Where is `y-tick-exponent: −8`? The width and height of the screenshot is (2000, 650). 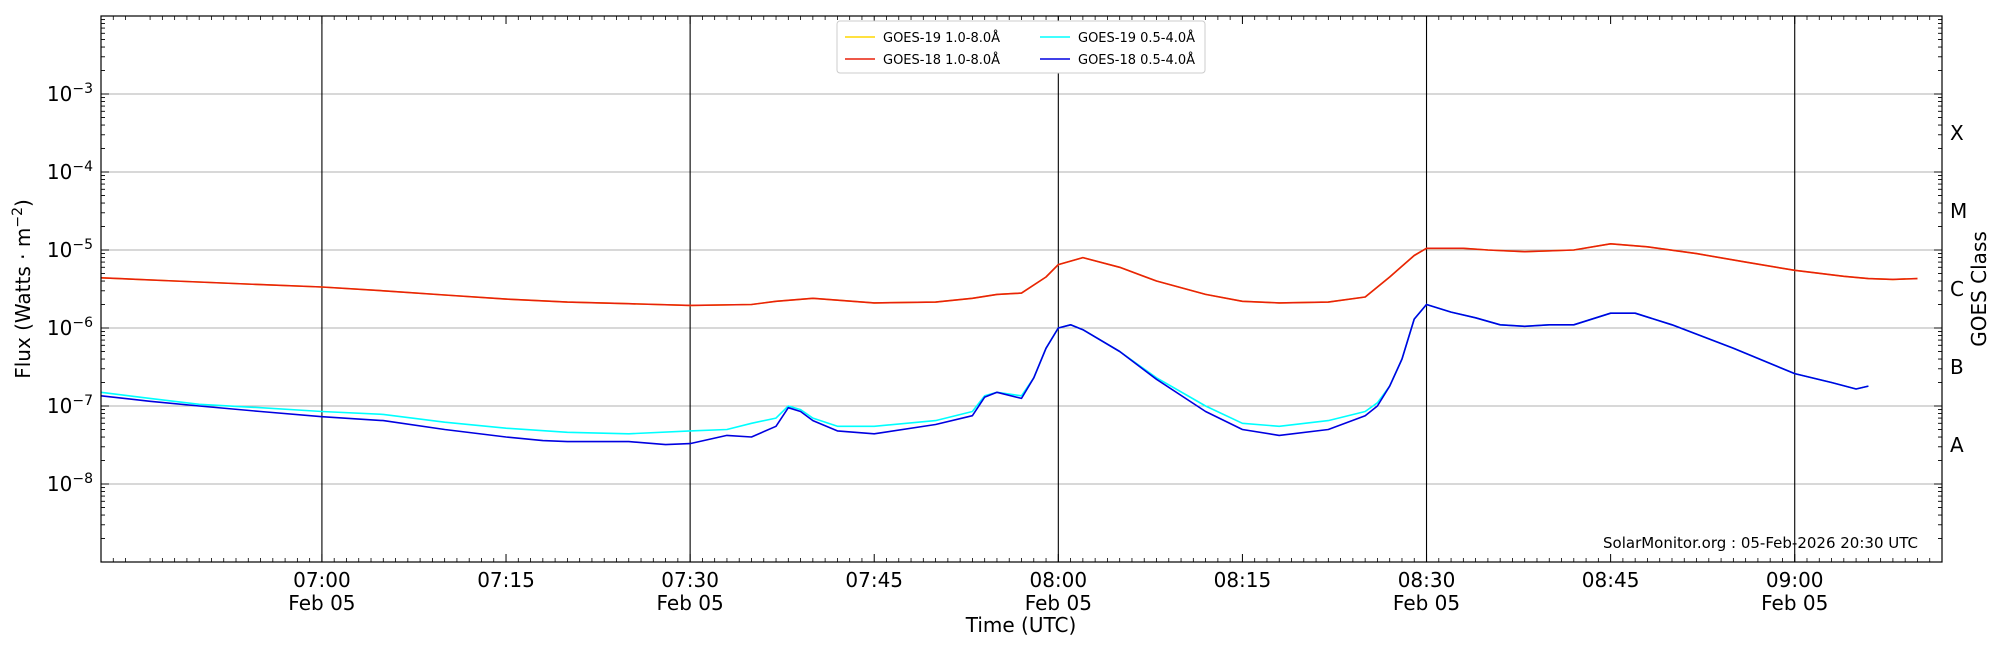 y-tick-exponent: −8 is located at coordinates (82, 479).